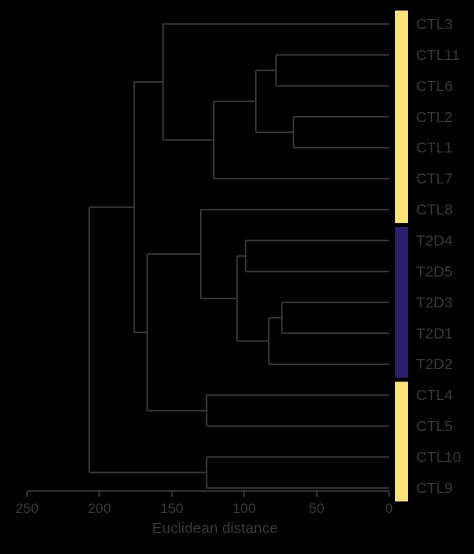  I want to click on x-axis: 250 200 150 100 50 0, so click(204, 503).